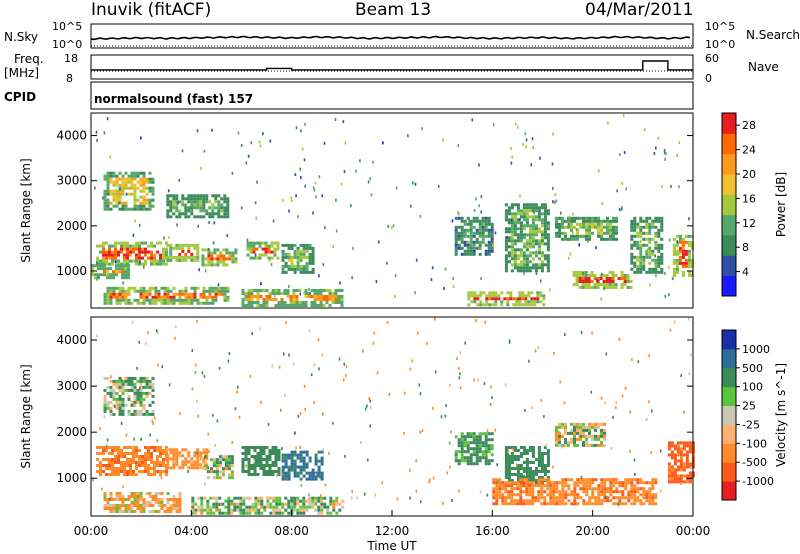 The height and width of the screenshot is (554, 800). Describe the element at coordinates (71, 136) in the screenshot. I see `y-tick-label: 4000` at that location.